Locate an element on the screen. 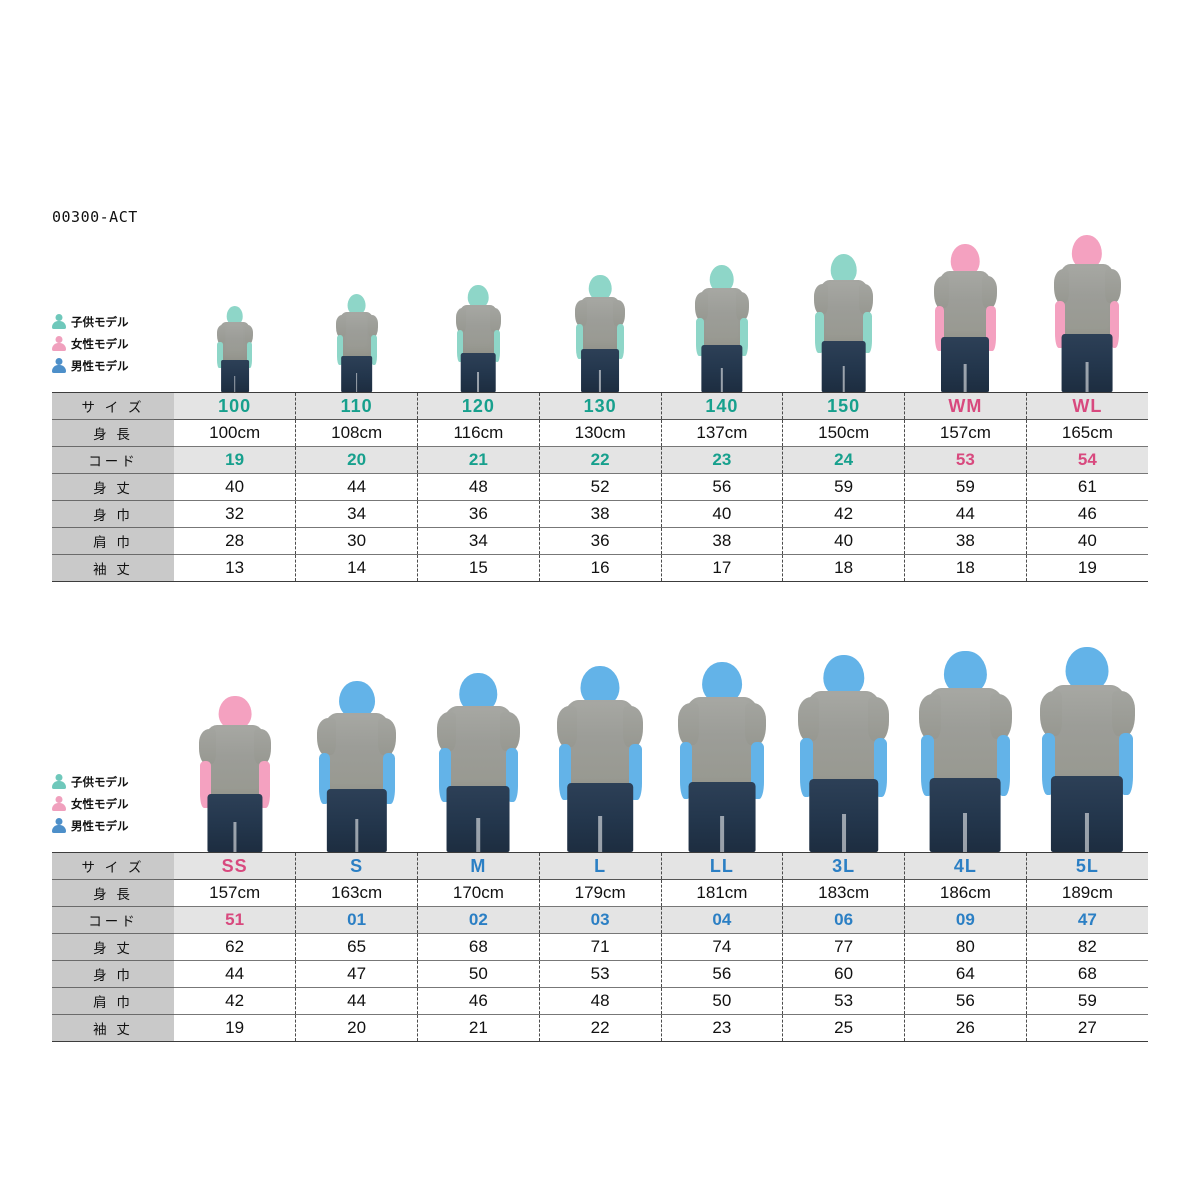 This screenshot has height=1204, width=1200. cell-shoulder-width-S: 44 is located at coordinates (356, 1001).